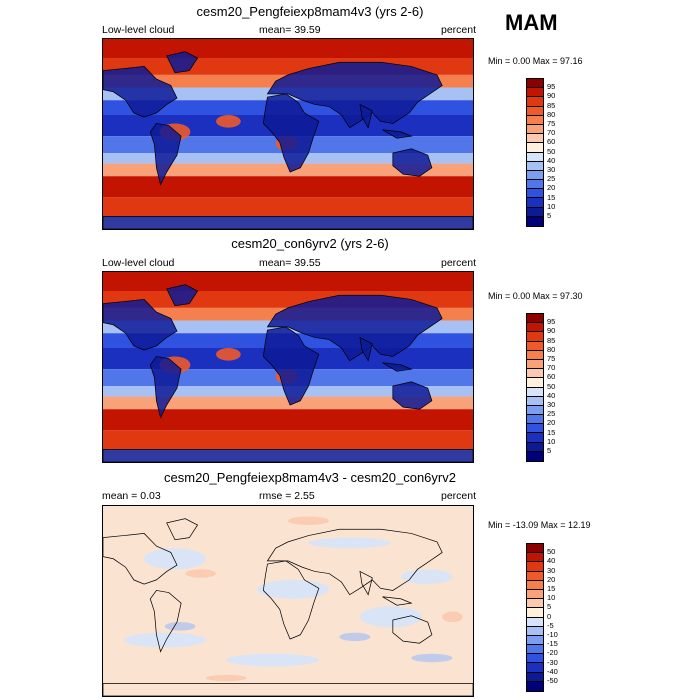  What do you see at coordinates (535, 296) in the screenshot?
I see `panel-2-minmax: Min = 0.00 Max = 97.30` at bounding box center [535, 296].